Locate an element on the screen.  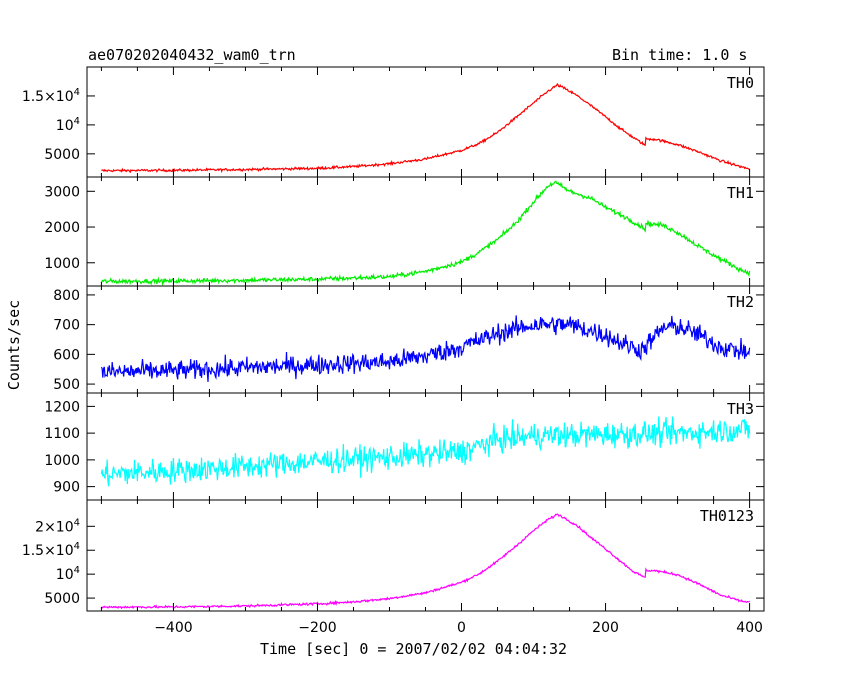
panel-label-th0123: TH0123 is located at coordinates (727, 516).